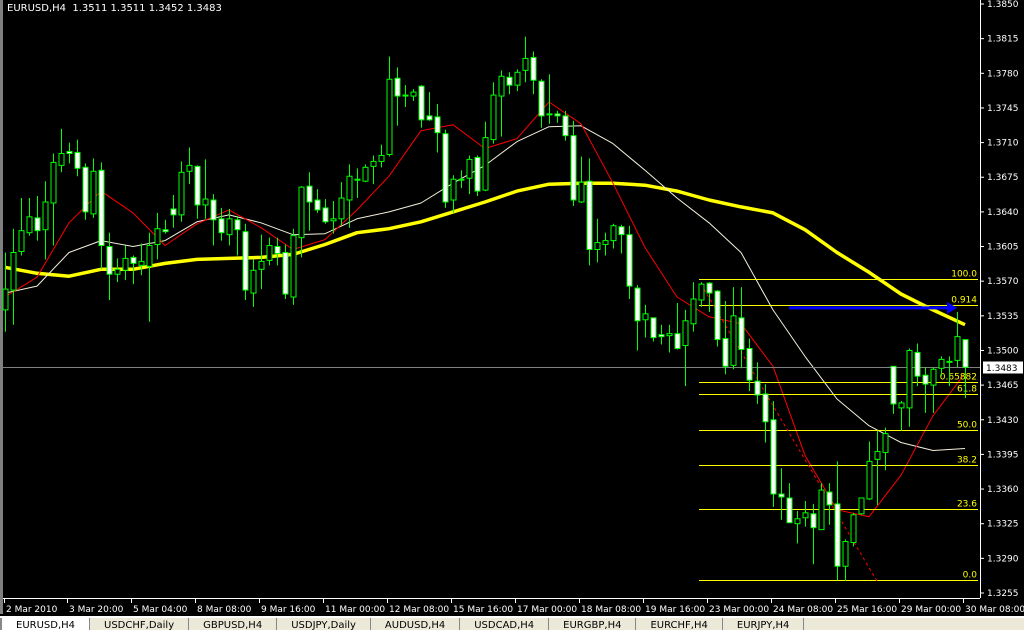  What do you see at coordinates (867, 610) in the screenshot?
I see `time-axis-label: 25 Mar 16:00` at bounding box center [867, 610].